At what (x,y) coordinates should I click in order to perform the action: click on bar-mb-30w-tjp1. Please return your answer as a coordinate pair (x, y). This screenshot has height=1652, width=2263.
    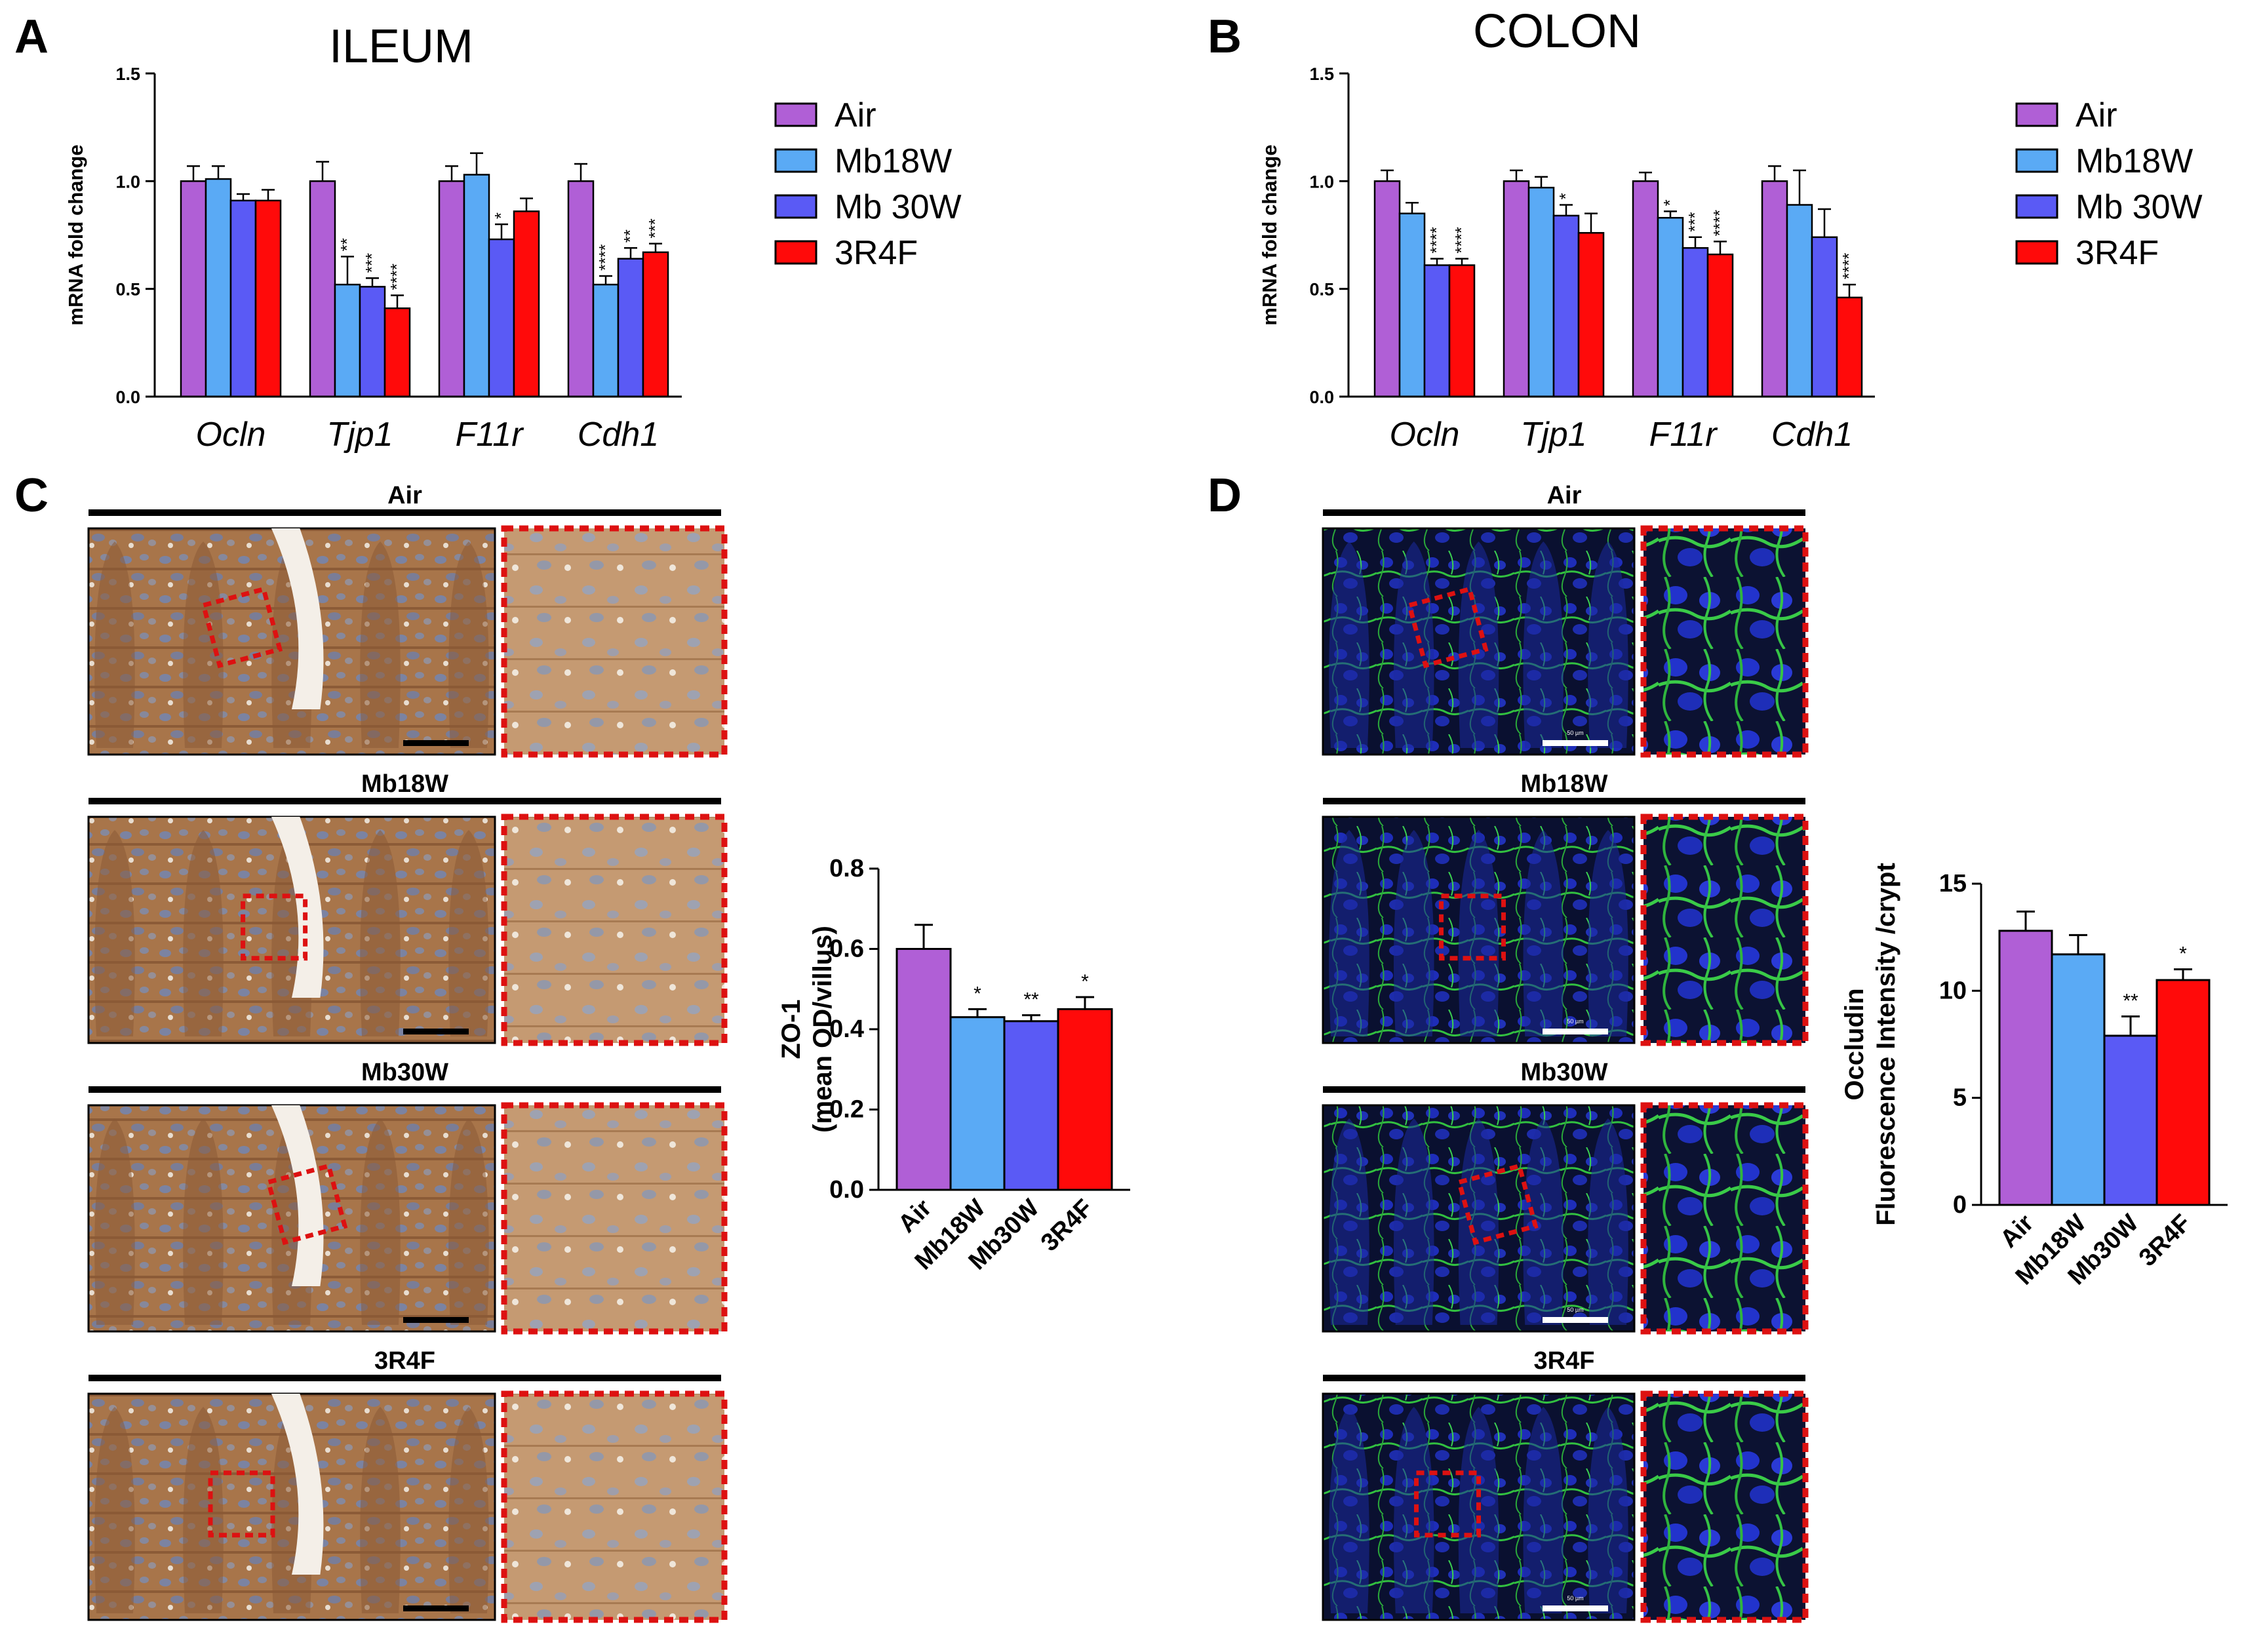
    Looking at the image, I should click on (1566, 306).